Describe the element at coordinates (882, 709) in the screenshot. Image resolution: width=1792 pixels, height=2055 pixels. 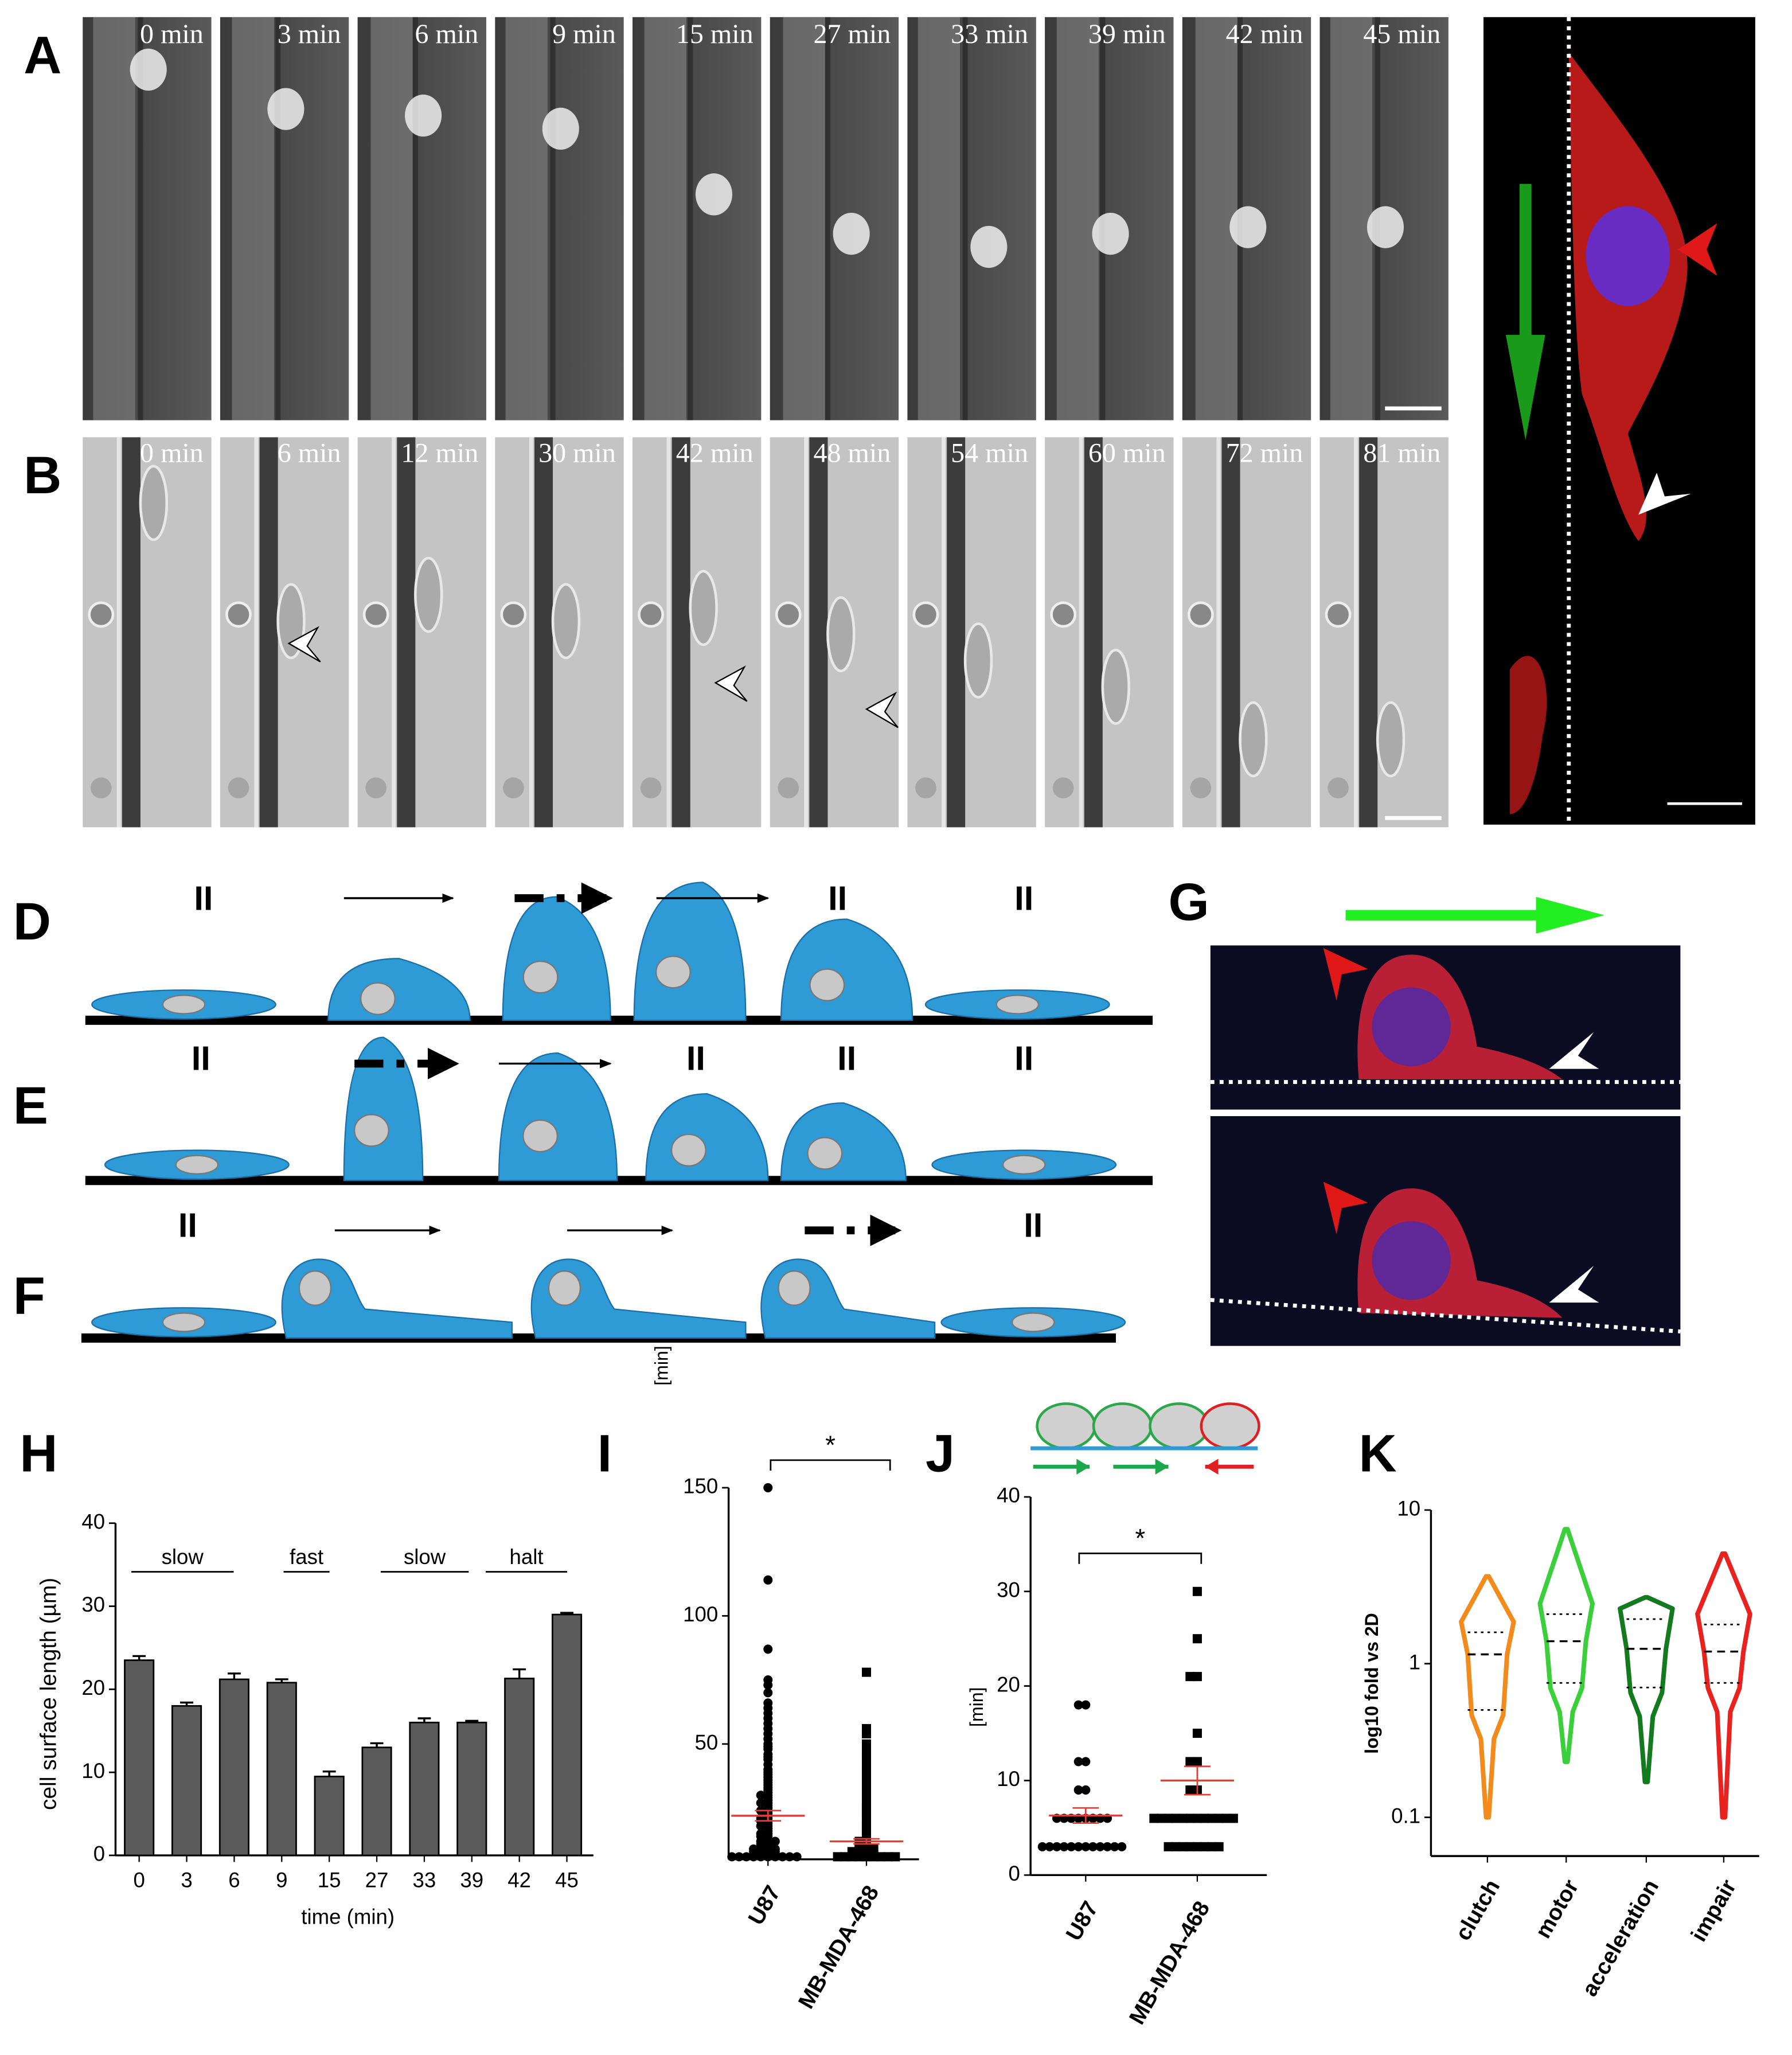
I see `white-arrowhead` at that location.